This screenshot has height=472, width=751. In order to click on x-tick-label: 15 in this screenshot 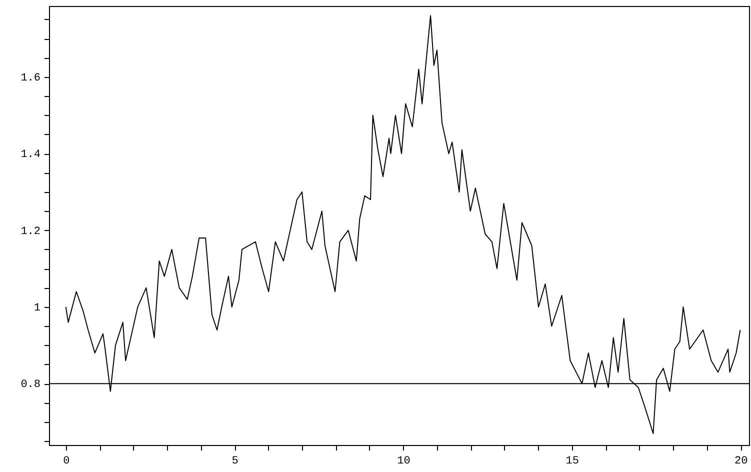, I will do `click(572, 462)`.